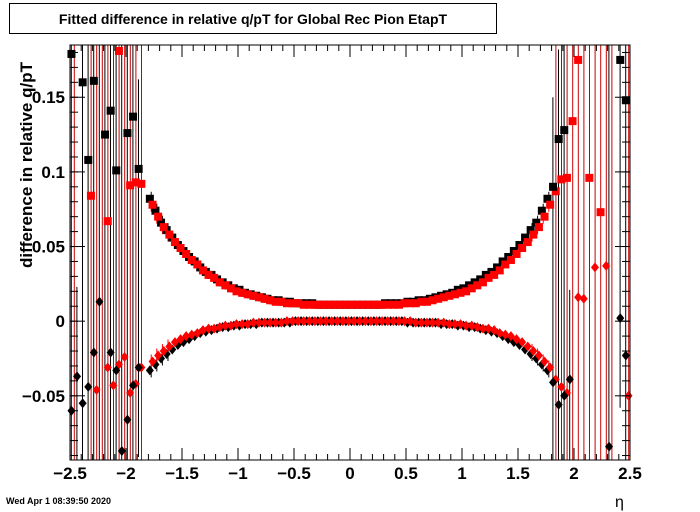 Image resolution: width=700 pixels, height=512 pixels. What do you see at coordinates (43, 396) in the screenshot?
I see `y-tick-label: −0.05` at bounding box center [43, 396].